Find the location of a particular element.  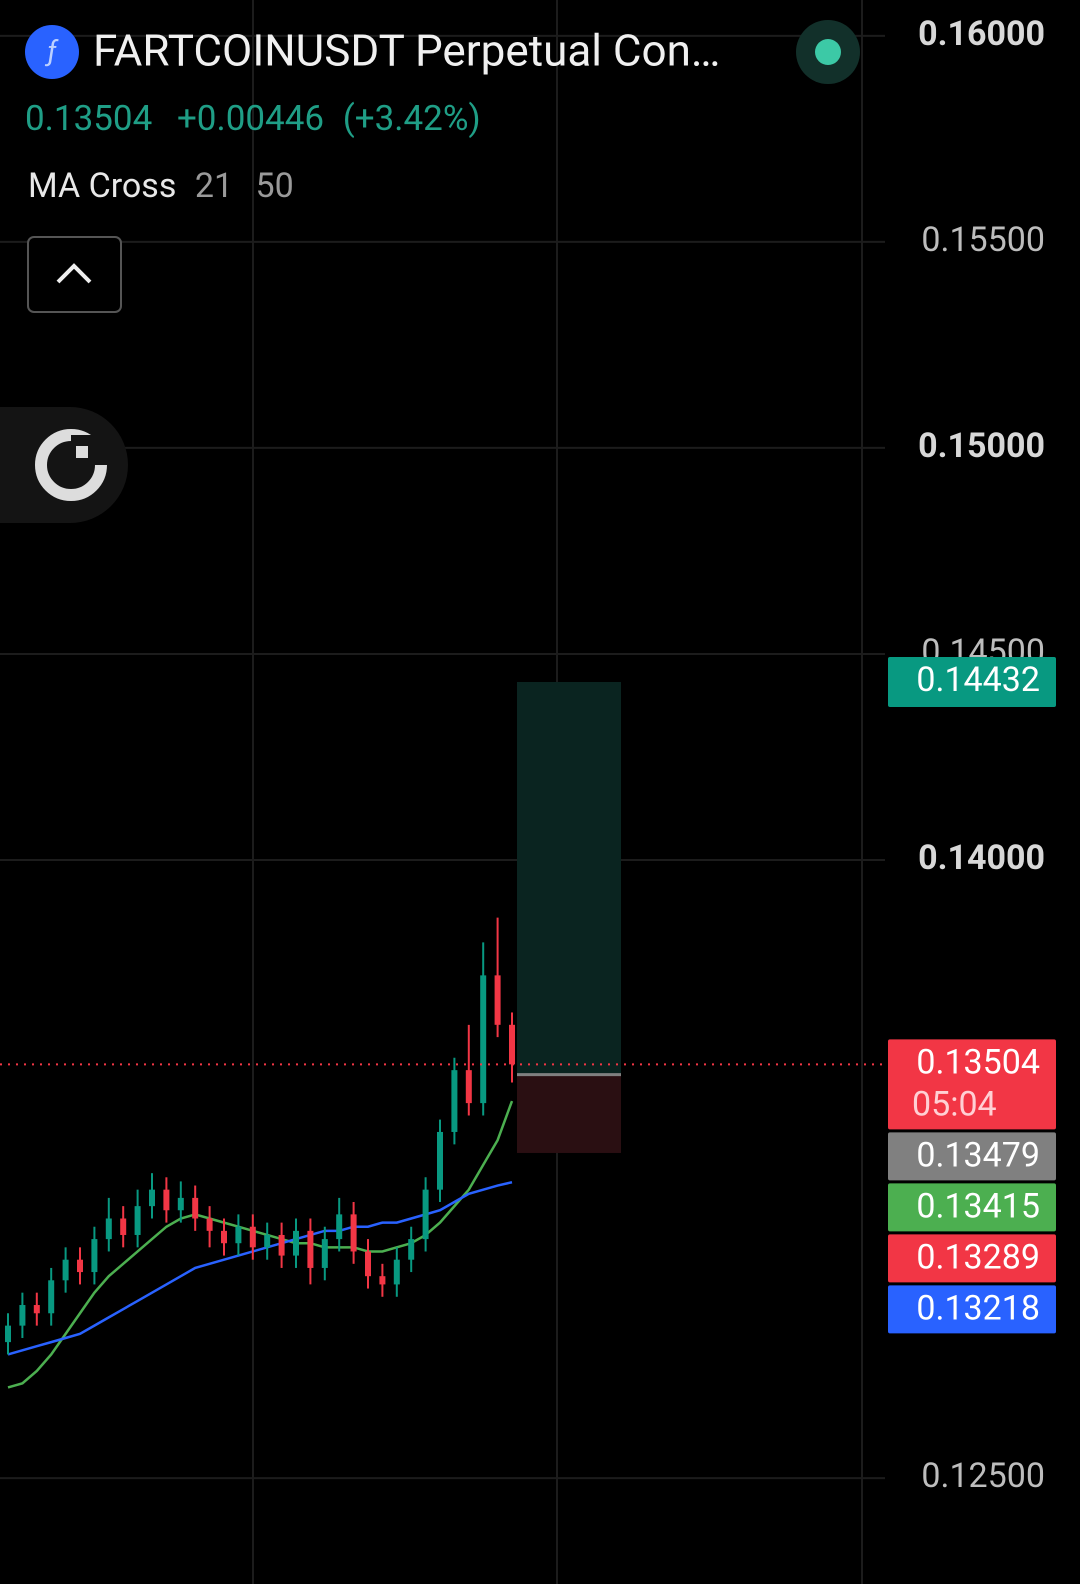

y-tick-label: 0.14000 is located at coordinates (981, 858).